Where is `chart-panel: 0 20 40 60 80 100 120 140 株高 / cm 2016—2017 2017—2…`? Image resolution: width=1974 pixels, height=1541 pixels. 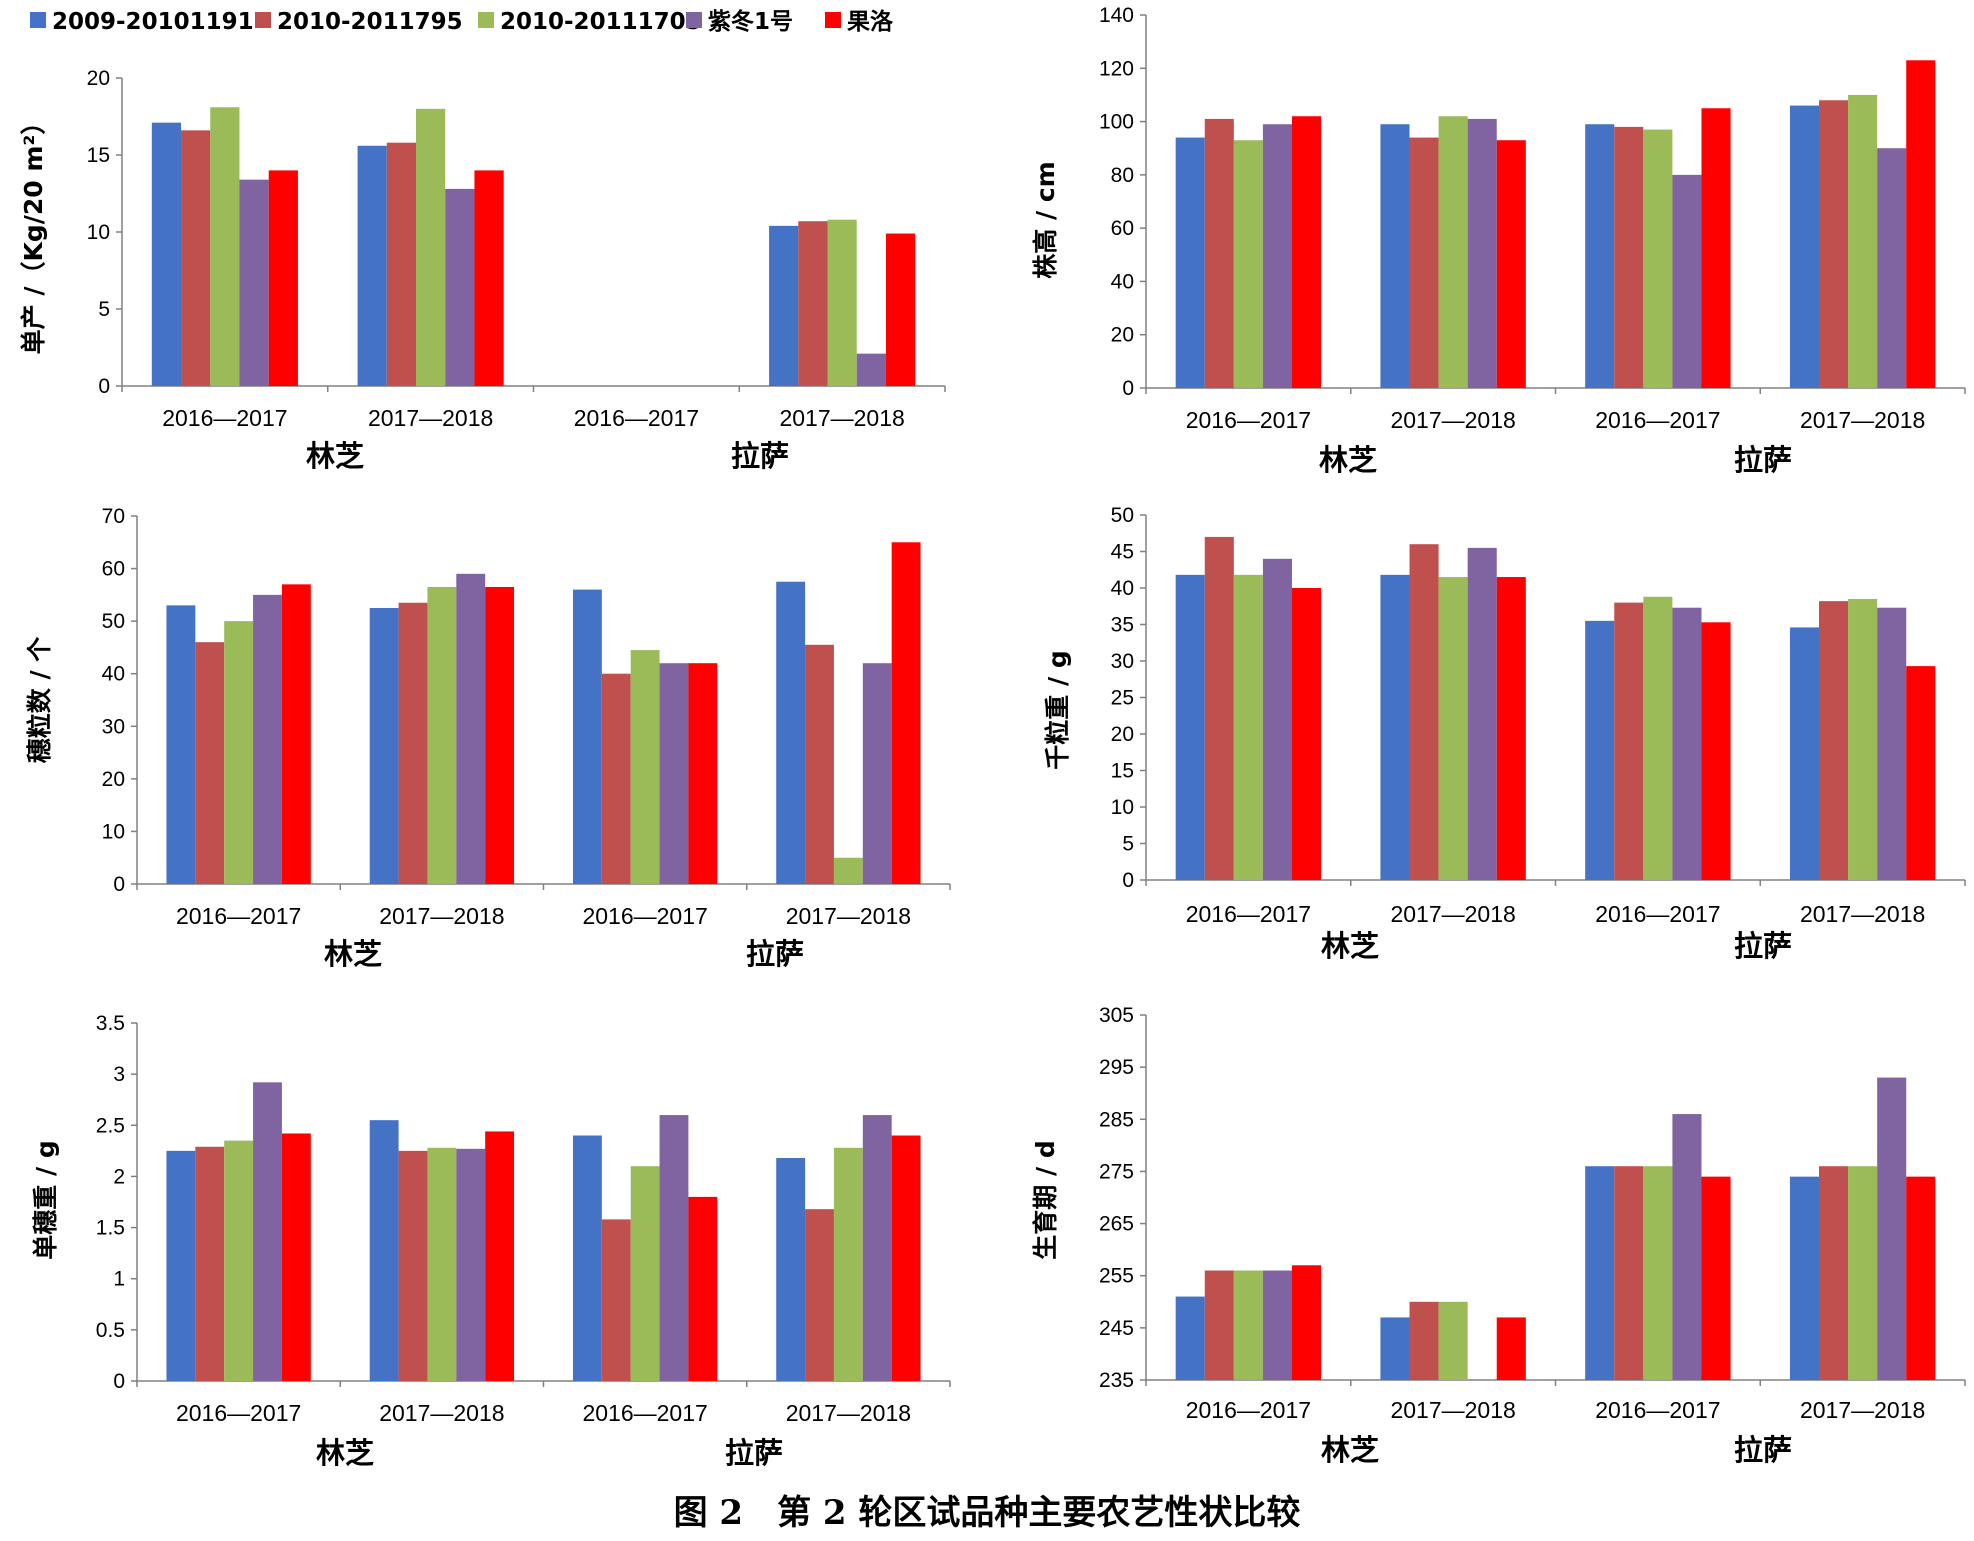
chart-panel: 0 20 40 60 80 100 120 140 株高 / cm 2016—2017 2017—2… is located at coordinates (1498, 240).